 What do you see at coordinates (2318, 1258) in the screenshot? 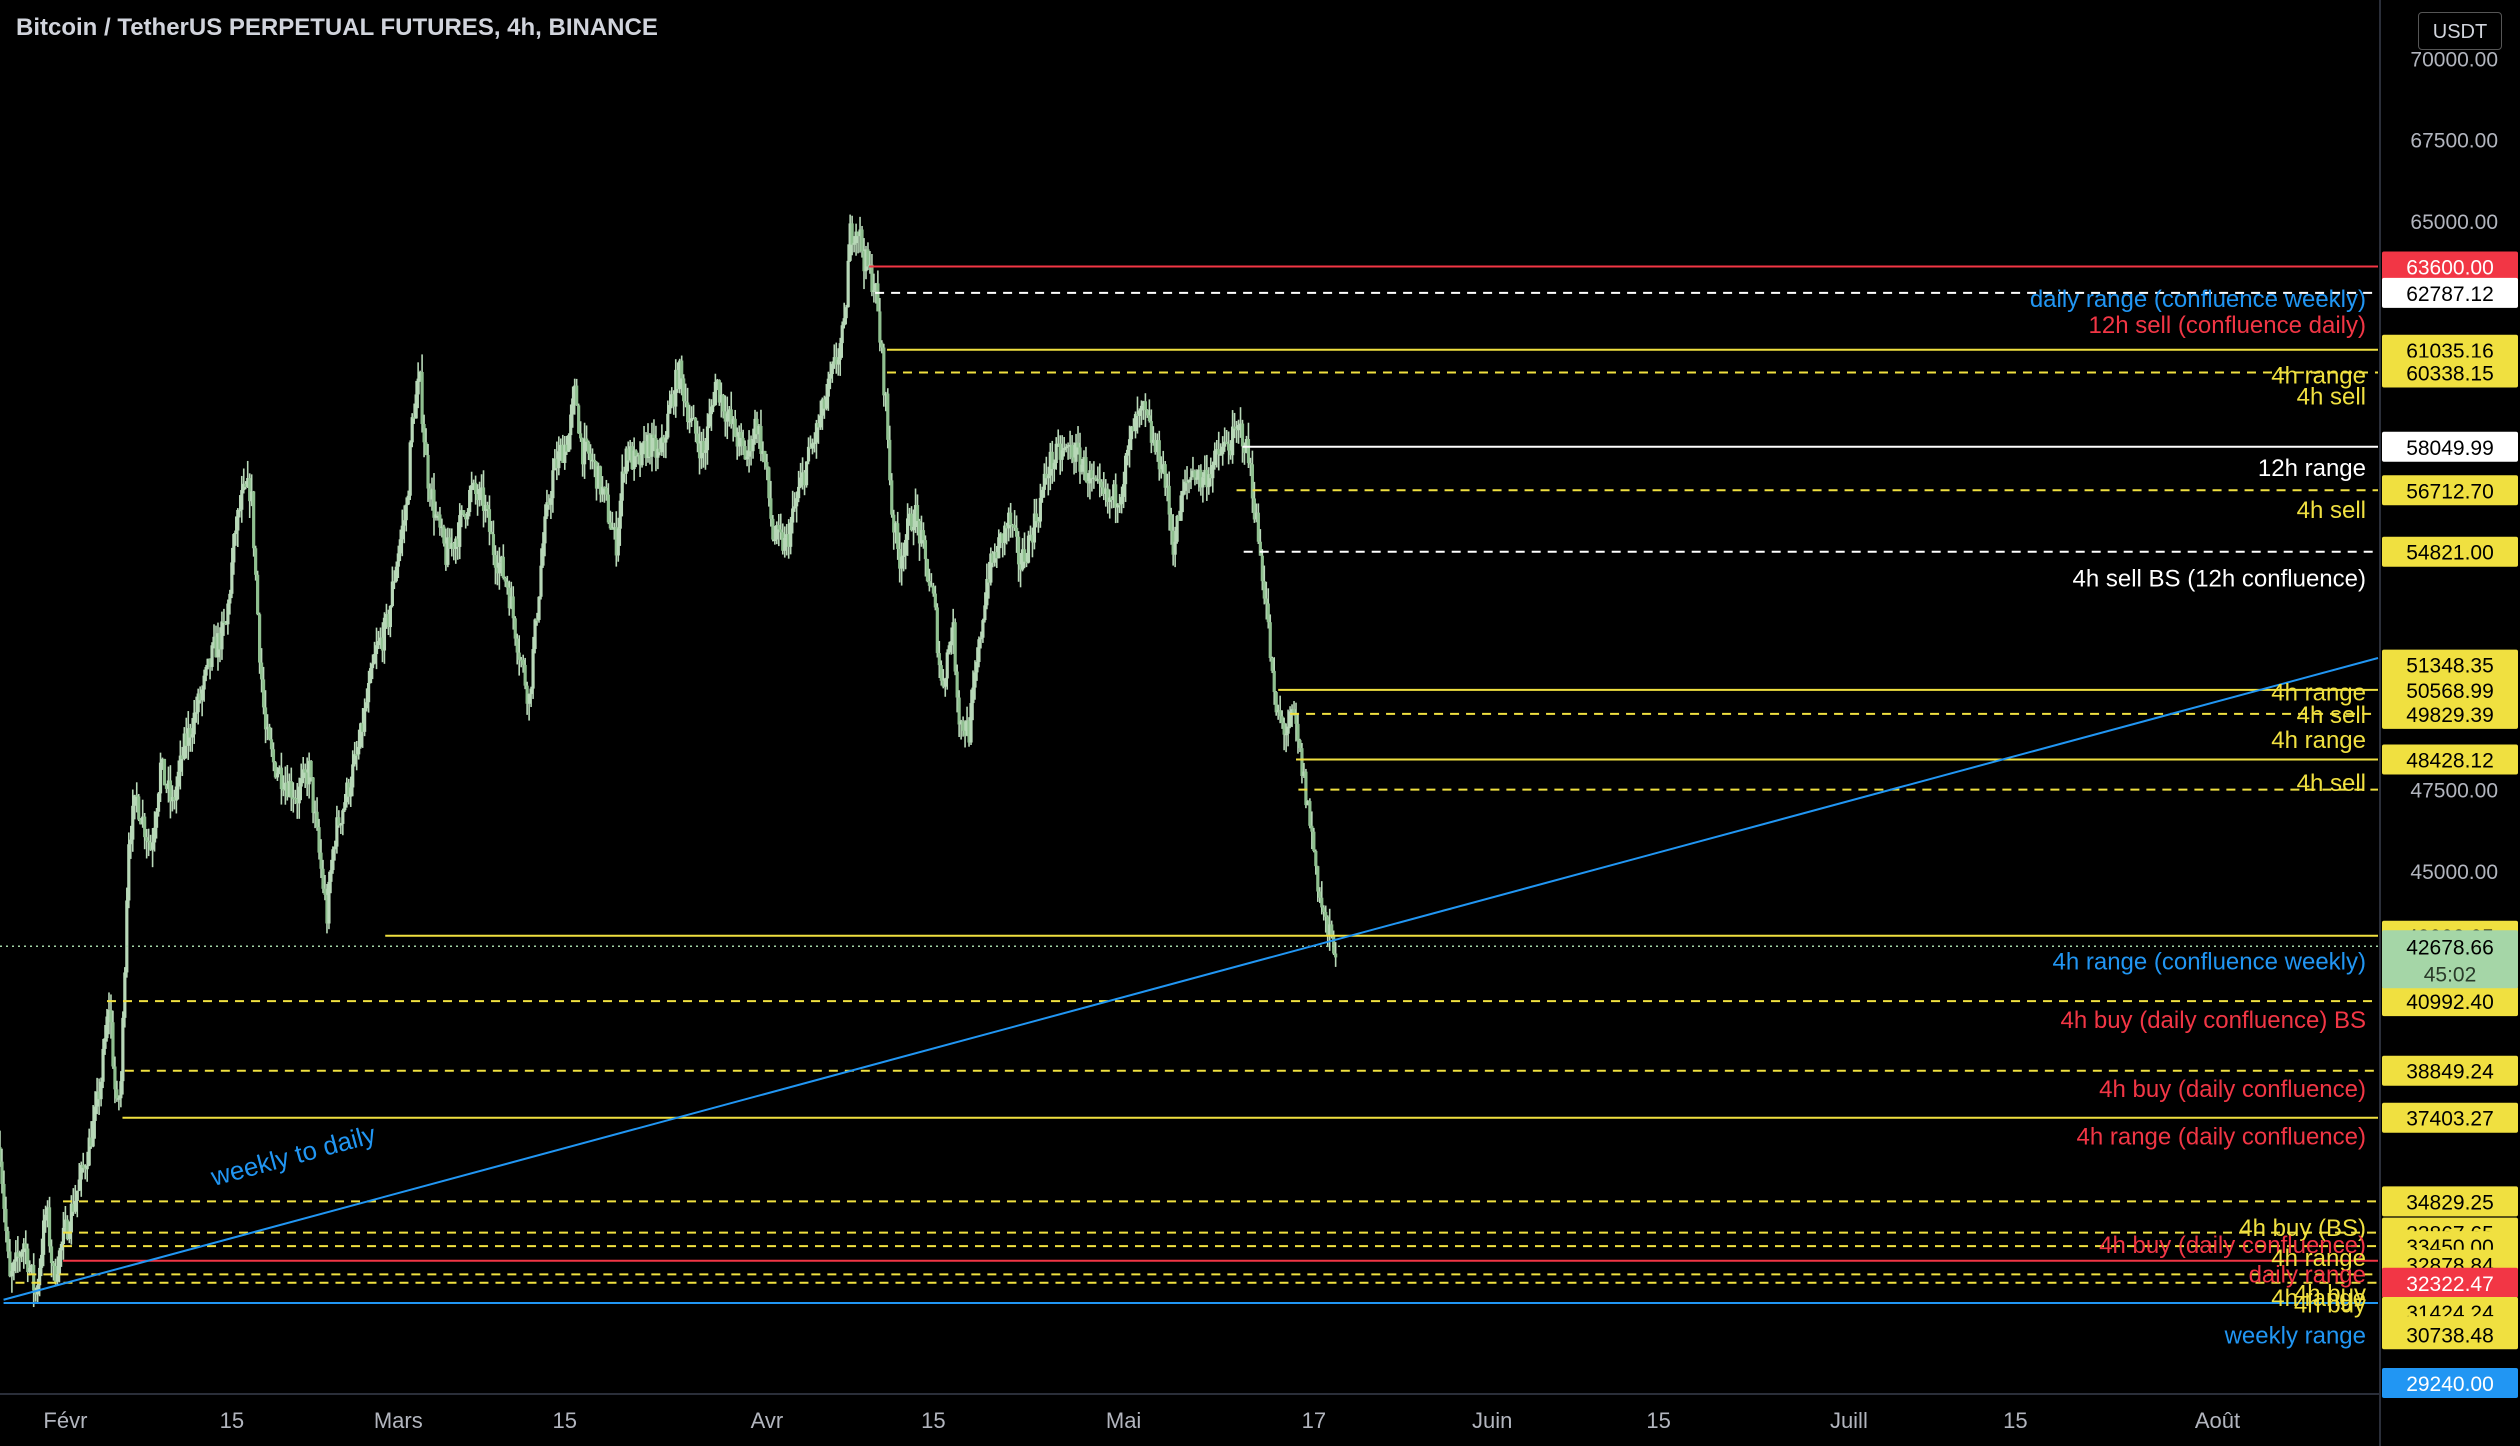
I see `level-annotation: 4h range` at bounding box center [2318, 1258].